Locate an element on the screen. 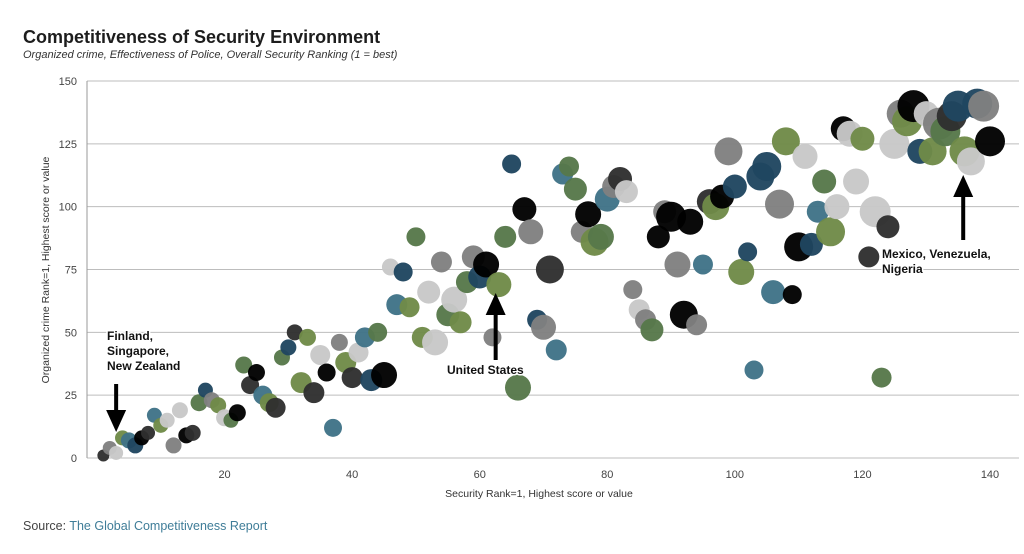 The image size is (1024, 554). x-tick-label: 120 is located at coordinates (862, 475).